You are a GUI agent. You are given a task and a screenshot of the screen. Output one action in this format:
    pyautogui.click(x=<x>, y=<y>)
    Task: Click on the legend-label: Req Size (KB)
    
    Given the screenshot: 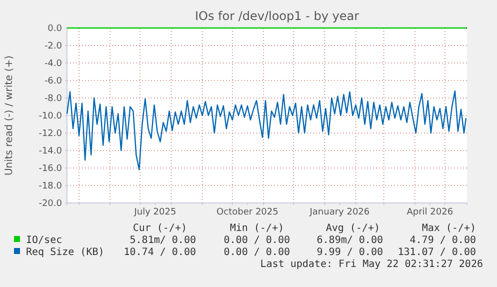 What is the action you would take?
    pyautogui.click(x=65, y=252)
    